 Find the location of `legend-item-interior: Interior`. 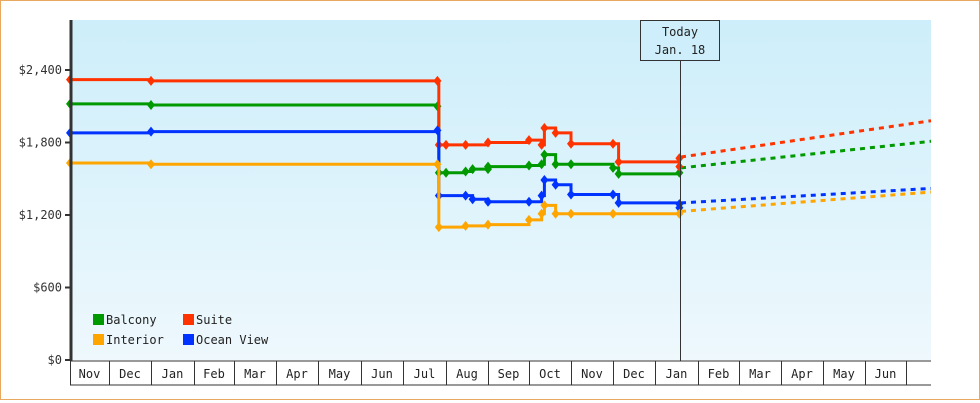

legend-item-interior: Interior is located at coordinates (128, 340).